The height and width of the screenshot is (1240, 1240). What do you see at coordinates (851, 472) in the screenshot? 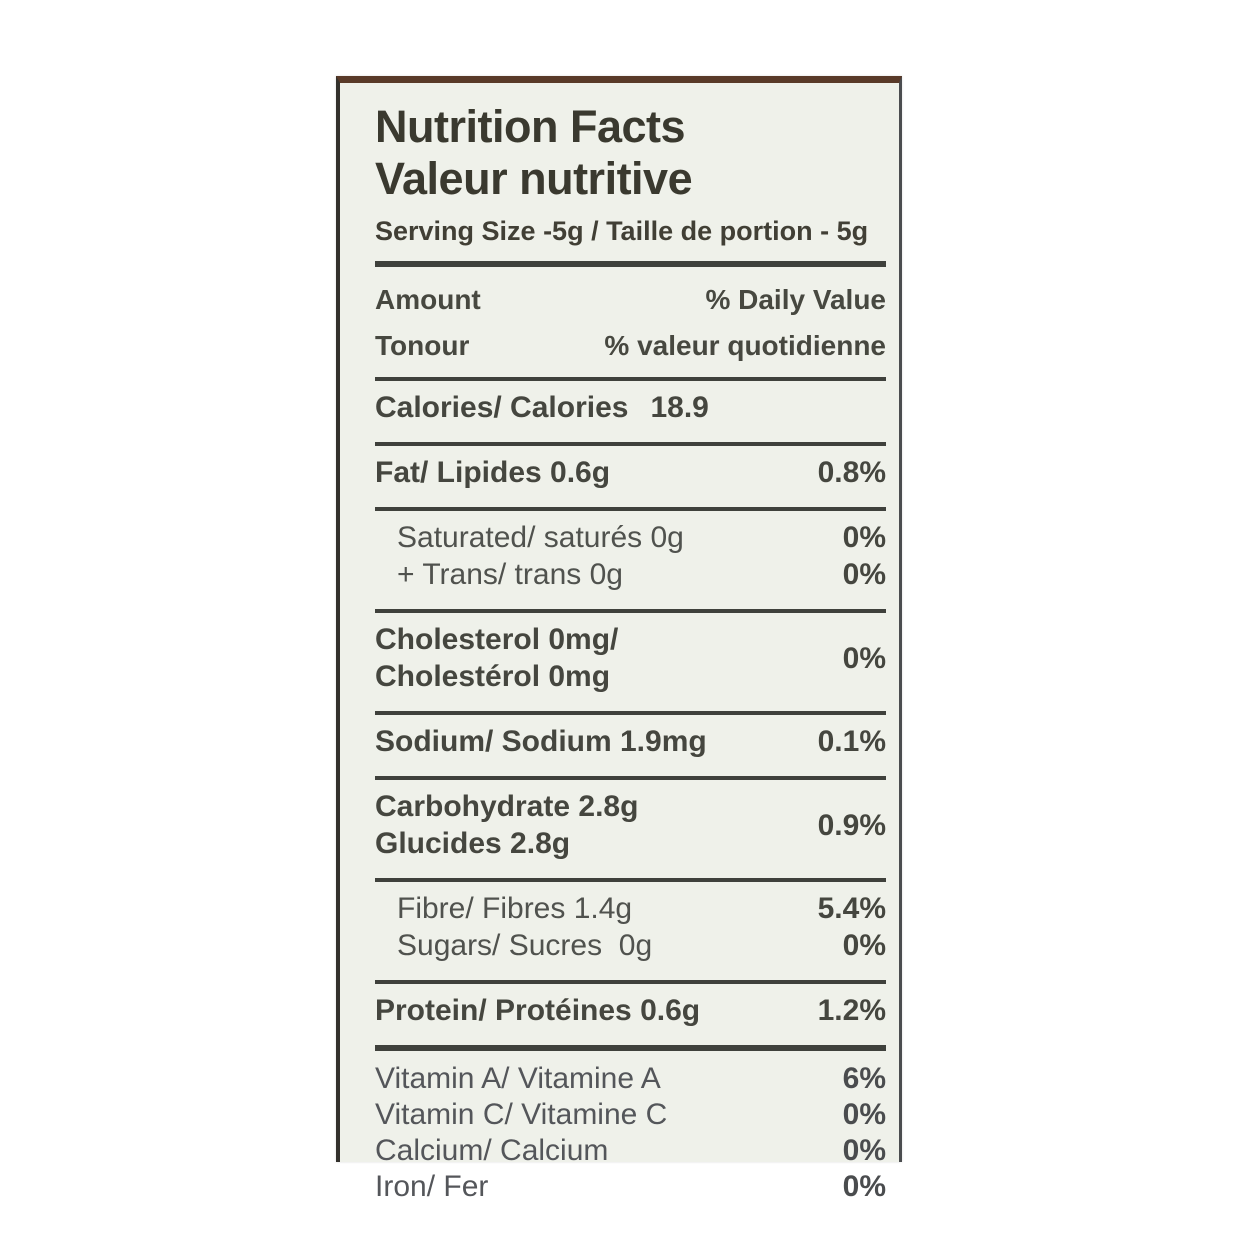
I see `fat-daily-value: 0.8%` at bounding box center [851, 472].